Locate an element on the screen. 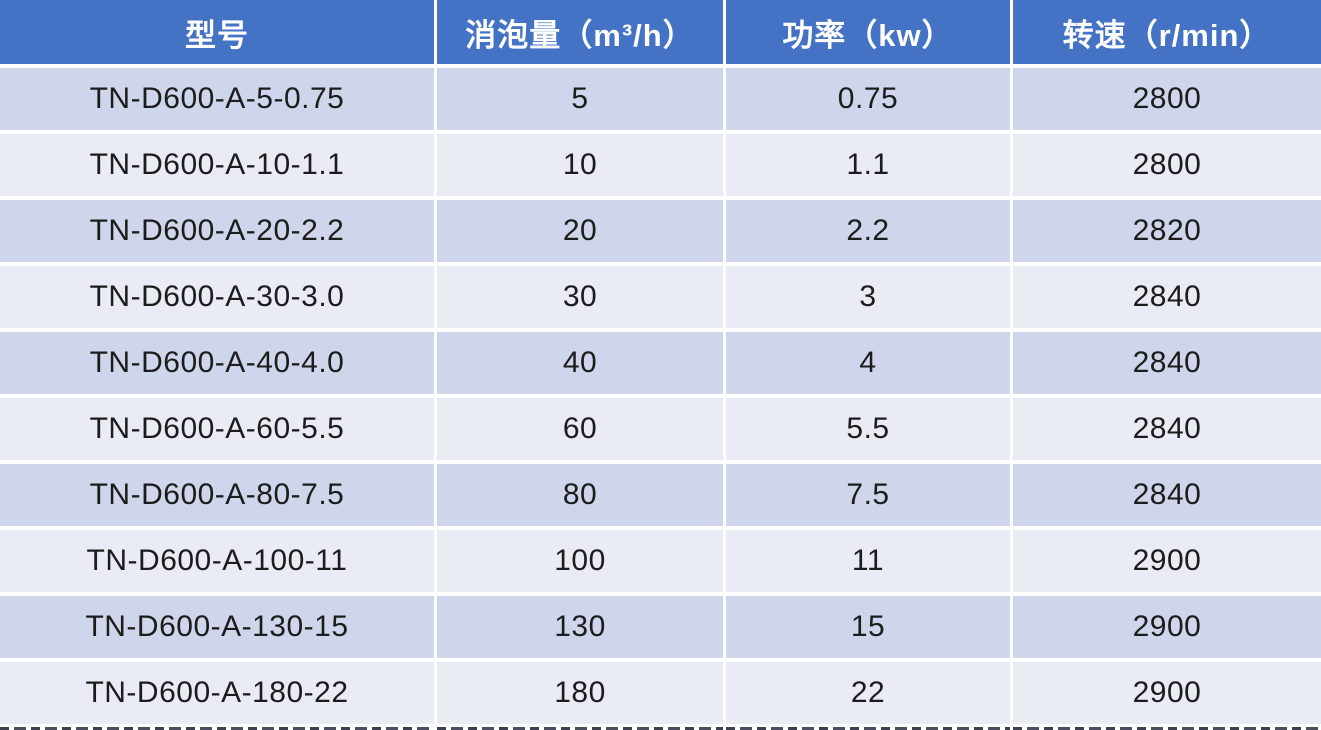 Image resolution: width=1321 pixels, height=730 pixels. cell-capacity: 180 is located at coordinates (580, 693).